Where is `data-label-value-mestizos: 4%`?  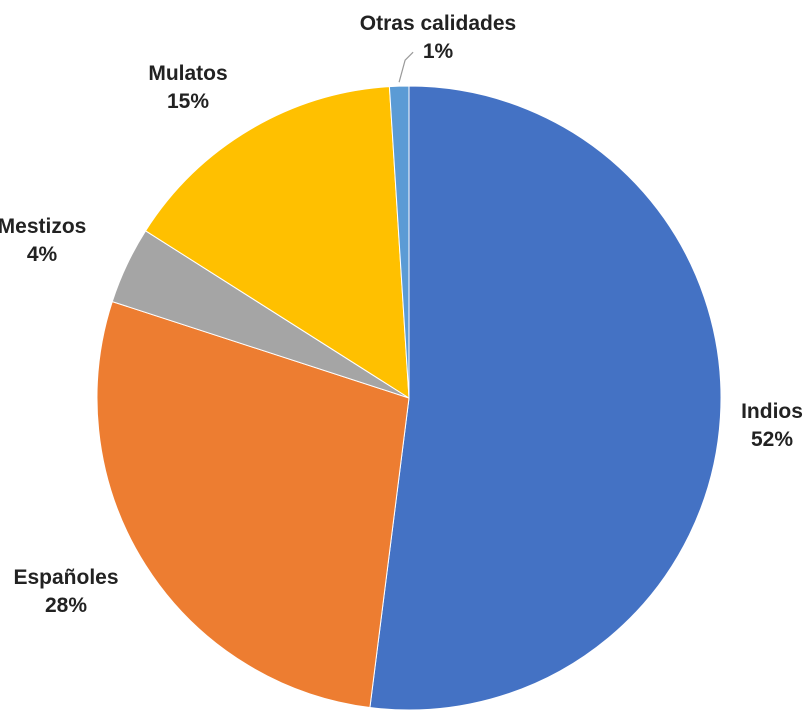 data-label-value-mestizos: 4% is located at coordinates (42, 254).